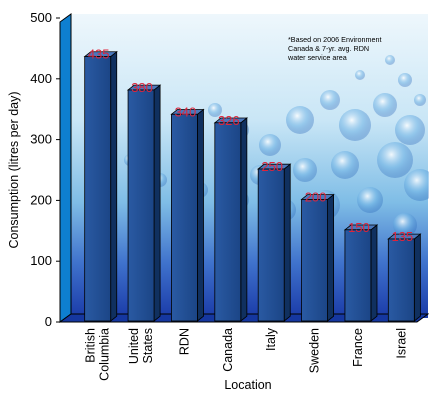 This screenshot has height=395, width=429. I want to click on category-label: Sweden, so click(315, 350).